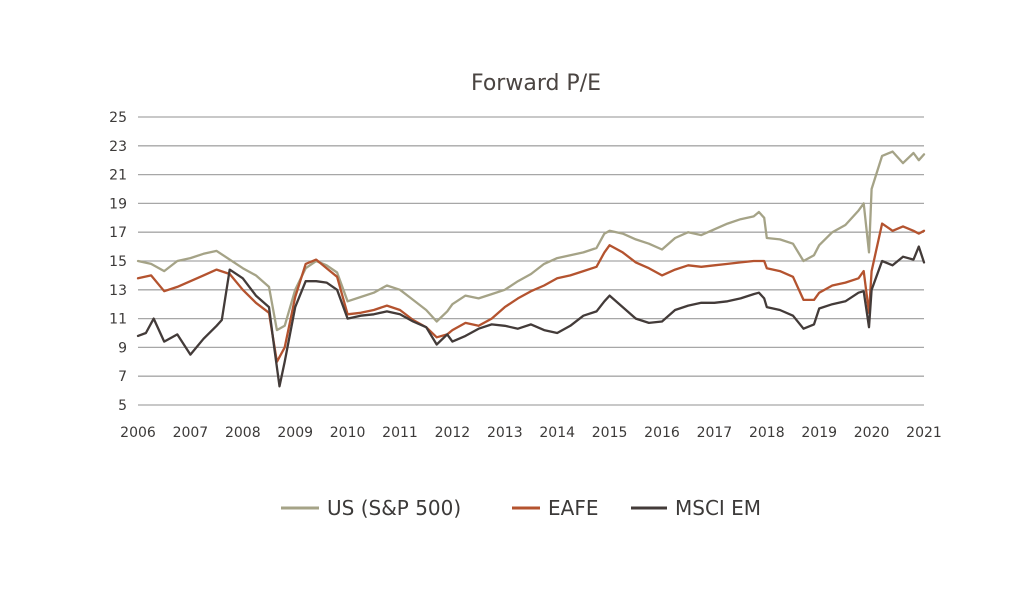 This screenshot has width=1024, height=589. What do you see at coordinates (295, 433) in the screenshot?
I see `x-tick-label: 2009` at bounding box center [295, 433].